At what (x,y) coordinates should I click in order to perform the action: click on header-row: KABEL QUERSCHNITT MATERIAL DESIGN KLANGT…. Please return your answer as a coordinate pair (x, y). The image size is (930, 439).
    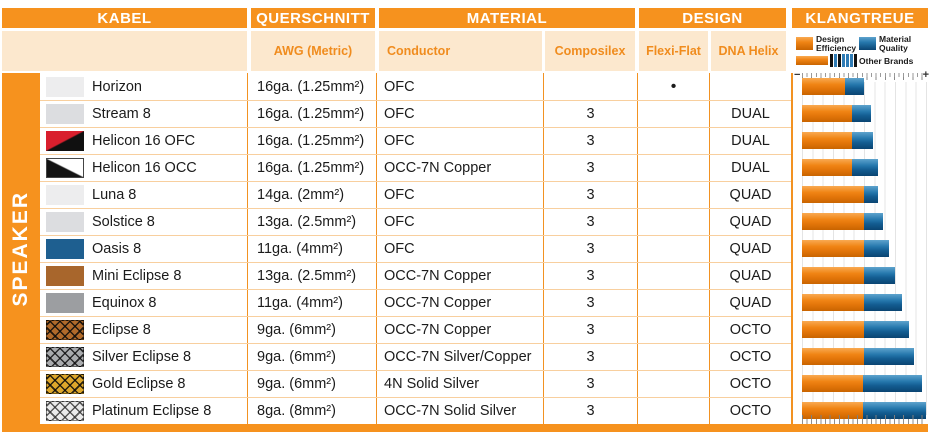
    Looking at the image, I should click on (465, 18).